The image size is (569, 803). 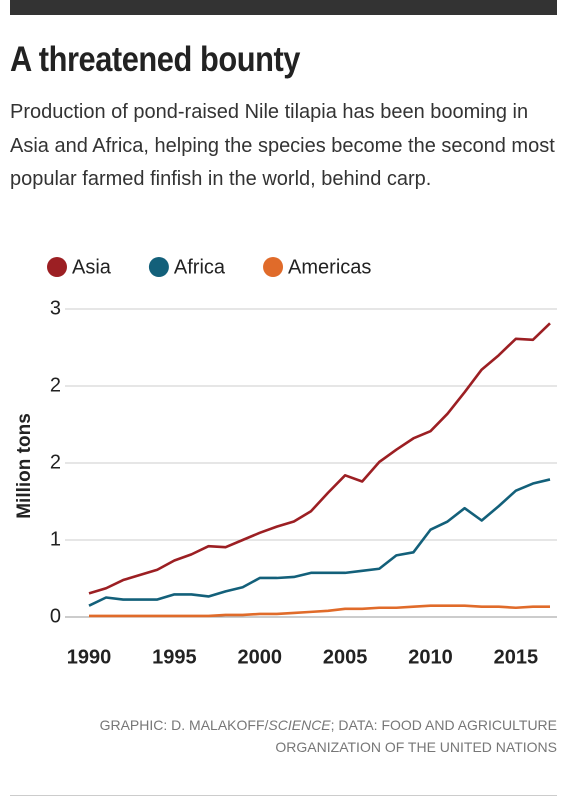 What do you see at coordinates (55, 616) in the screenshot?
I see `y-tick-label: 0` at bounding box center [55, 616].